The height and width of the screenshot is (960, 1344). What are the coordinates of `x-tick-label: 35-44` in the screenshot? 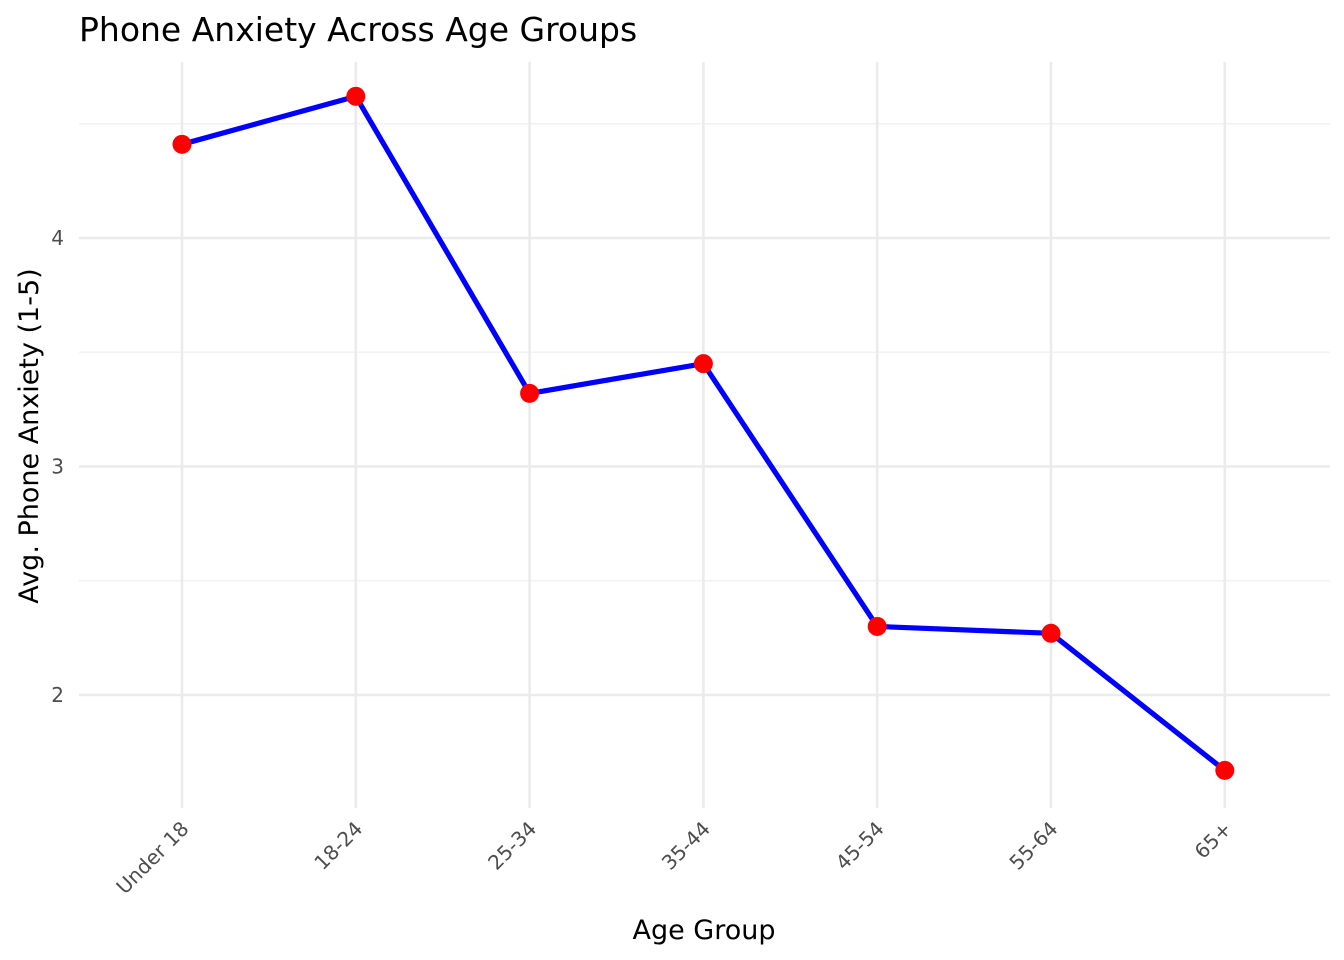 It's located at (686, 846).